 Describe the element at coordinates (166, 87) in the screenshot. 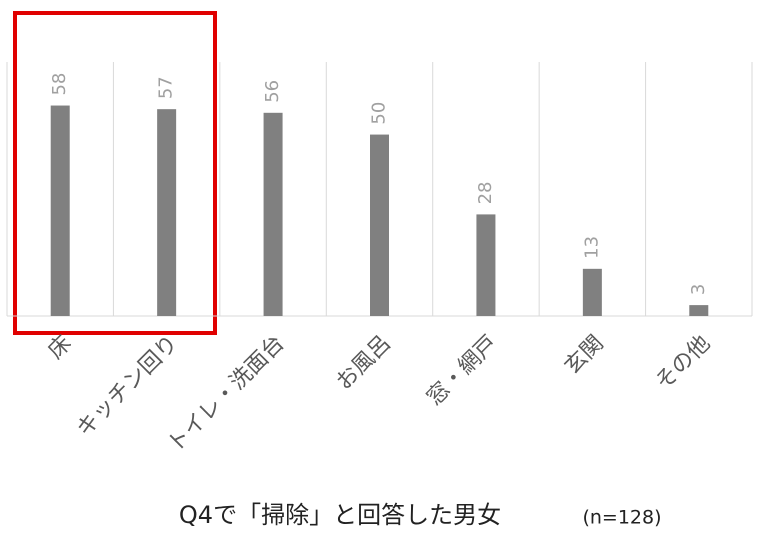

I see `value-label: 57` at that location.